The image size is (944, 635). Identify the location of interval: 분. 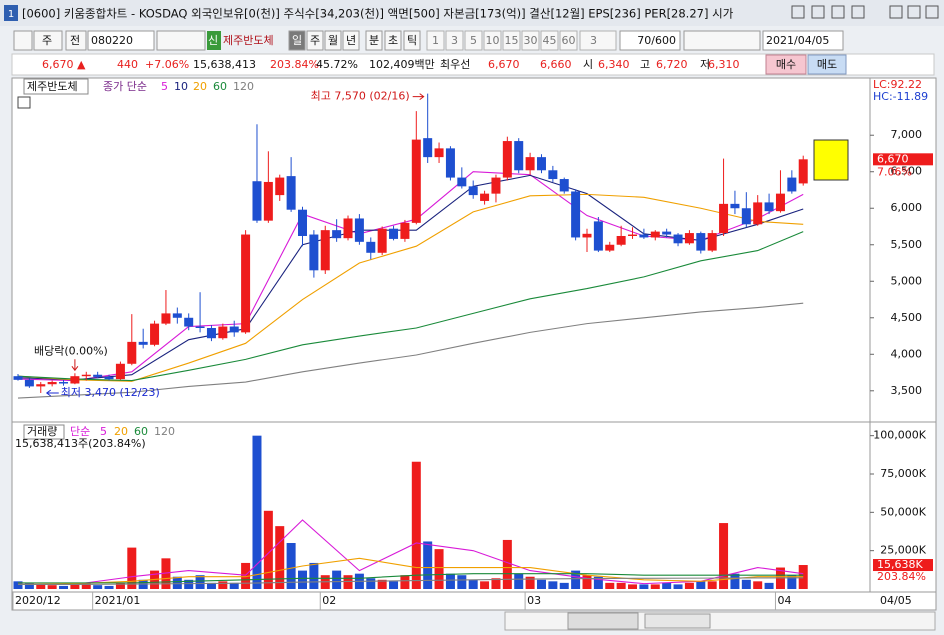
(374, 40).